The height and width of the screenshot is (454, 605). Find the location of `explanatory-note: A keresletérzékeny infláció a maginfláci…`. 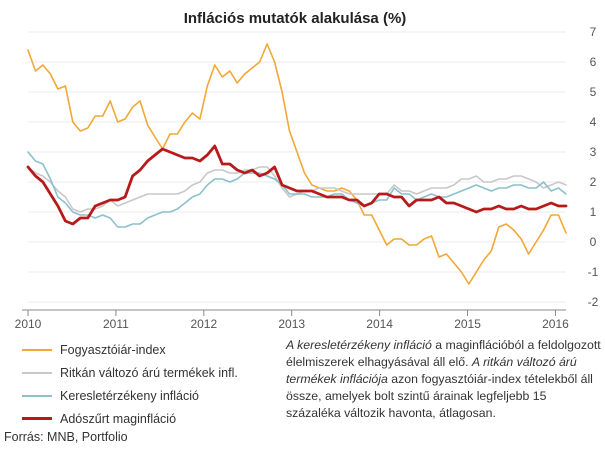

explanatory-note: A keresletérzékeny infláció a maginfláci… is located at coordinates (444, 379).